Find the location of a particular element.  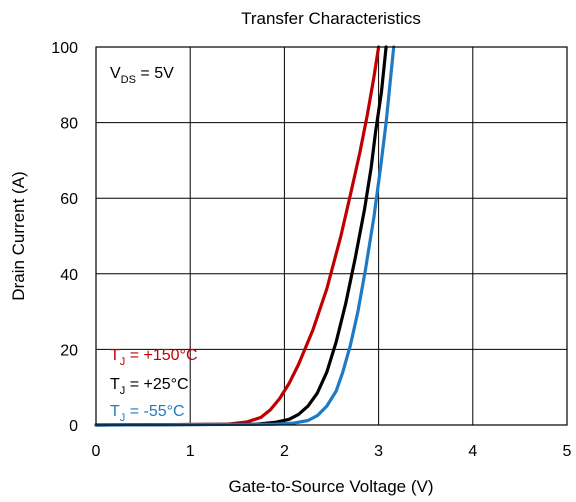

legend-entry-2: TJ = -55°C is located at coordinates (147, 413).